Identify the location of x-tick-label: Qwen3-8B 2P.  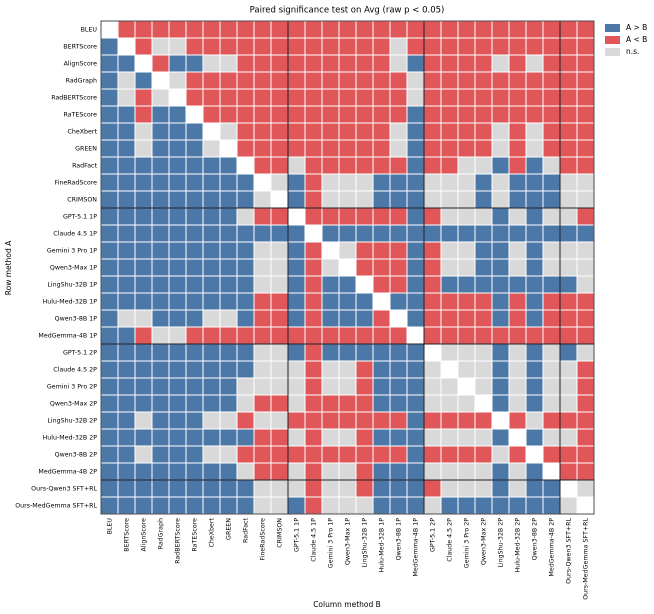
(535, 539).